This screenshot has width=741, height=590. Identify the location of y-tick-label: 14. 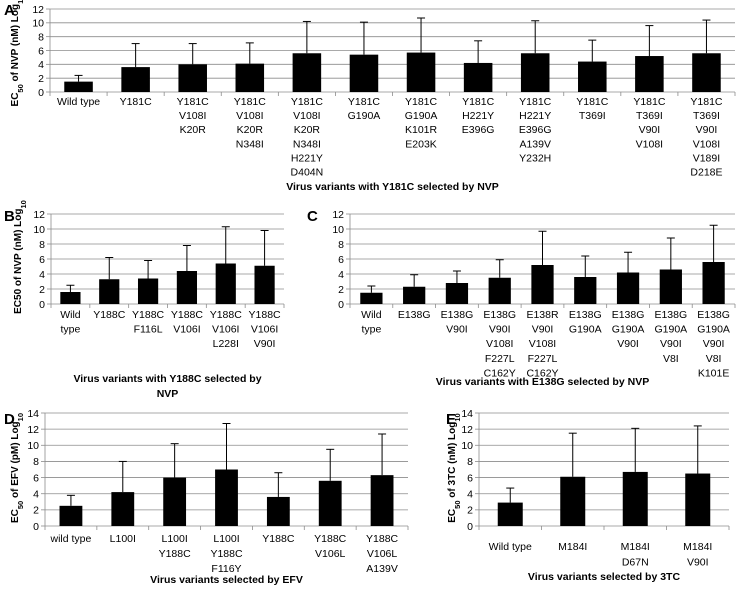
(467, 414).